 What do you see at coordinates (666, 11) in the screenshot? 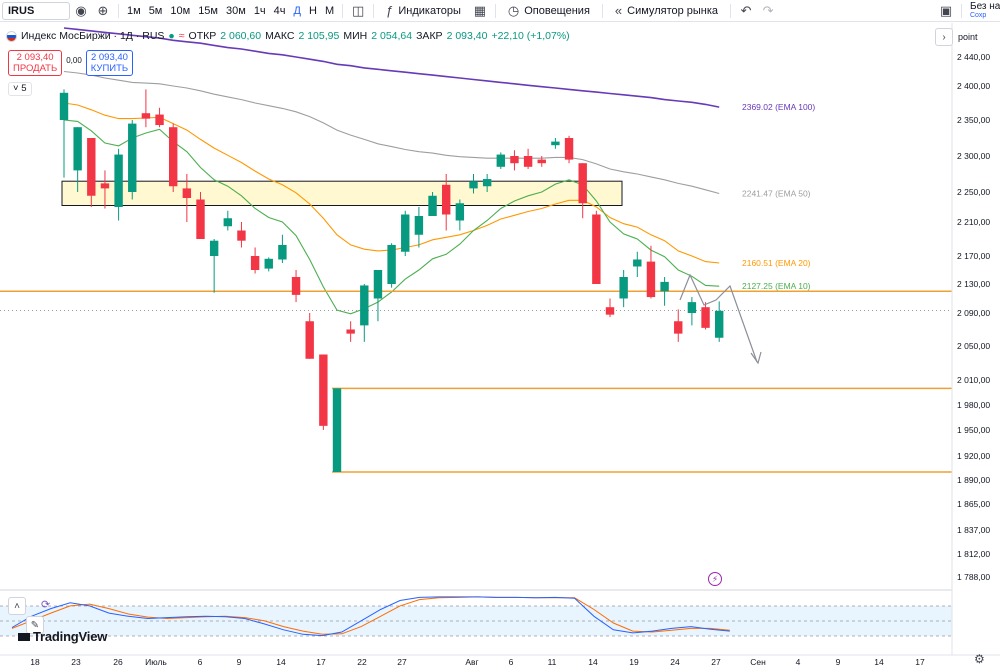
I see `replay-button: « Симулятор рынка` at bounding box center [666, 11].